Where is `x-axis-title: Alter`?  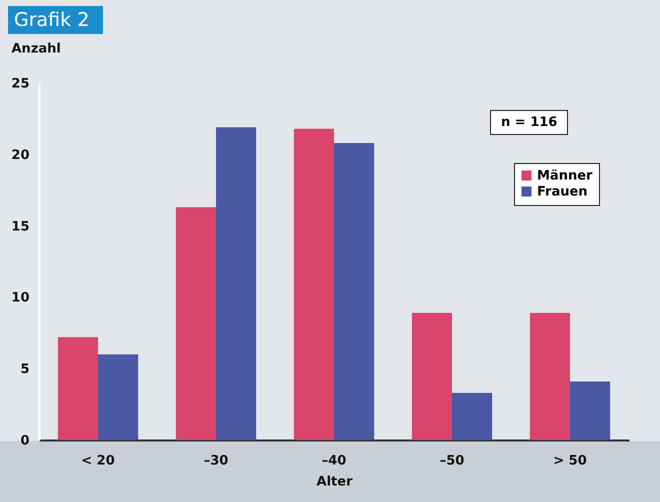
x-axis-title: Alter is located at coordinates (335, 482).